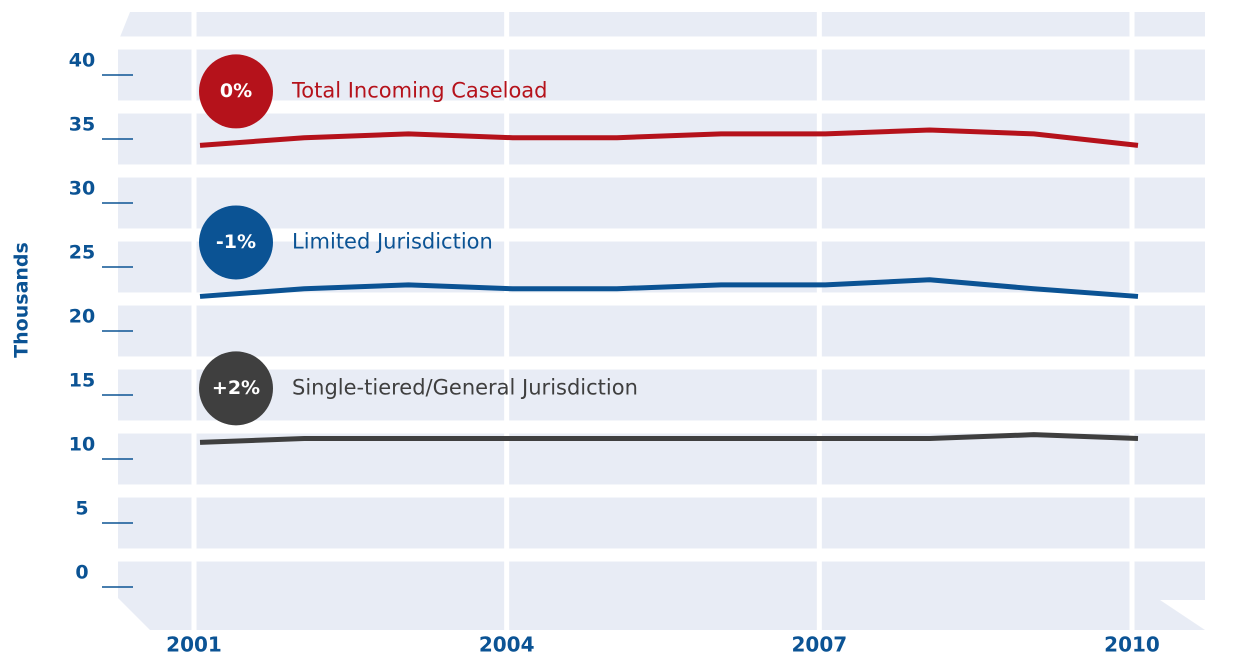  Describe the element at coordinates (507, 645) in the screenshot. I see `x-tick-label: 2004` at that location.